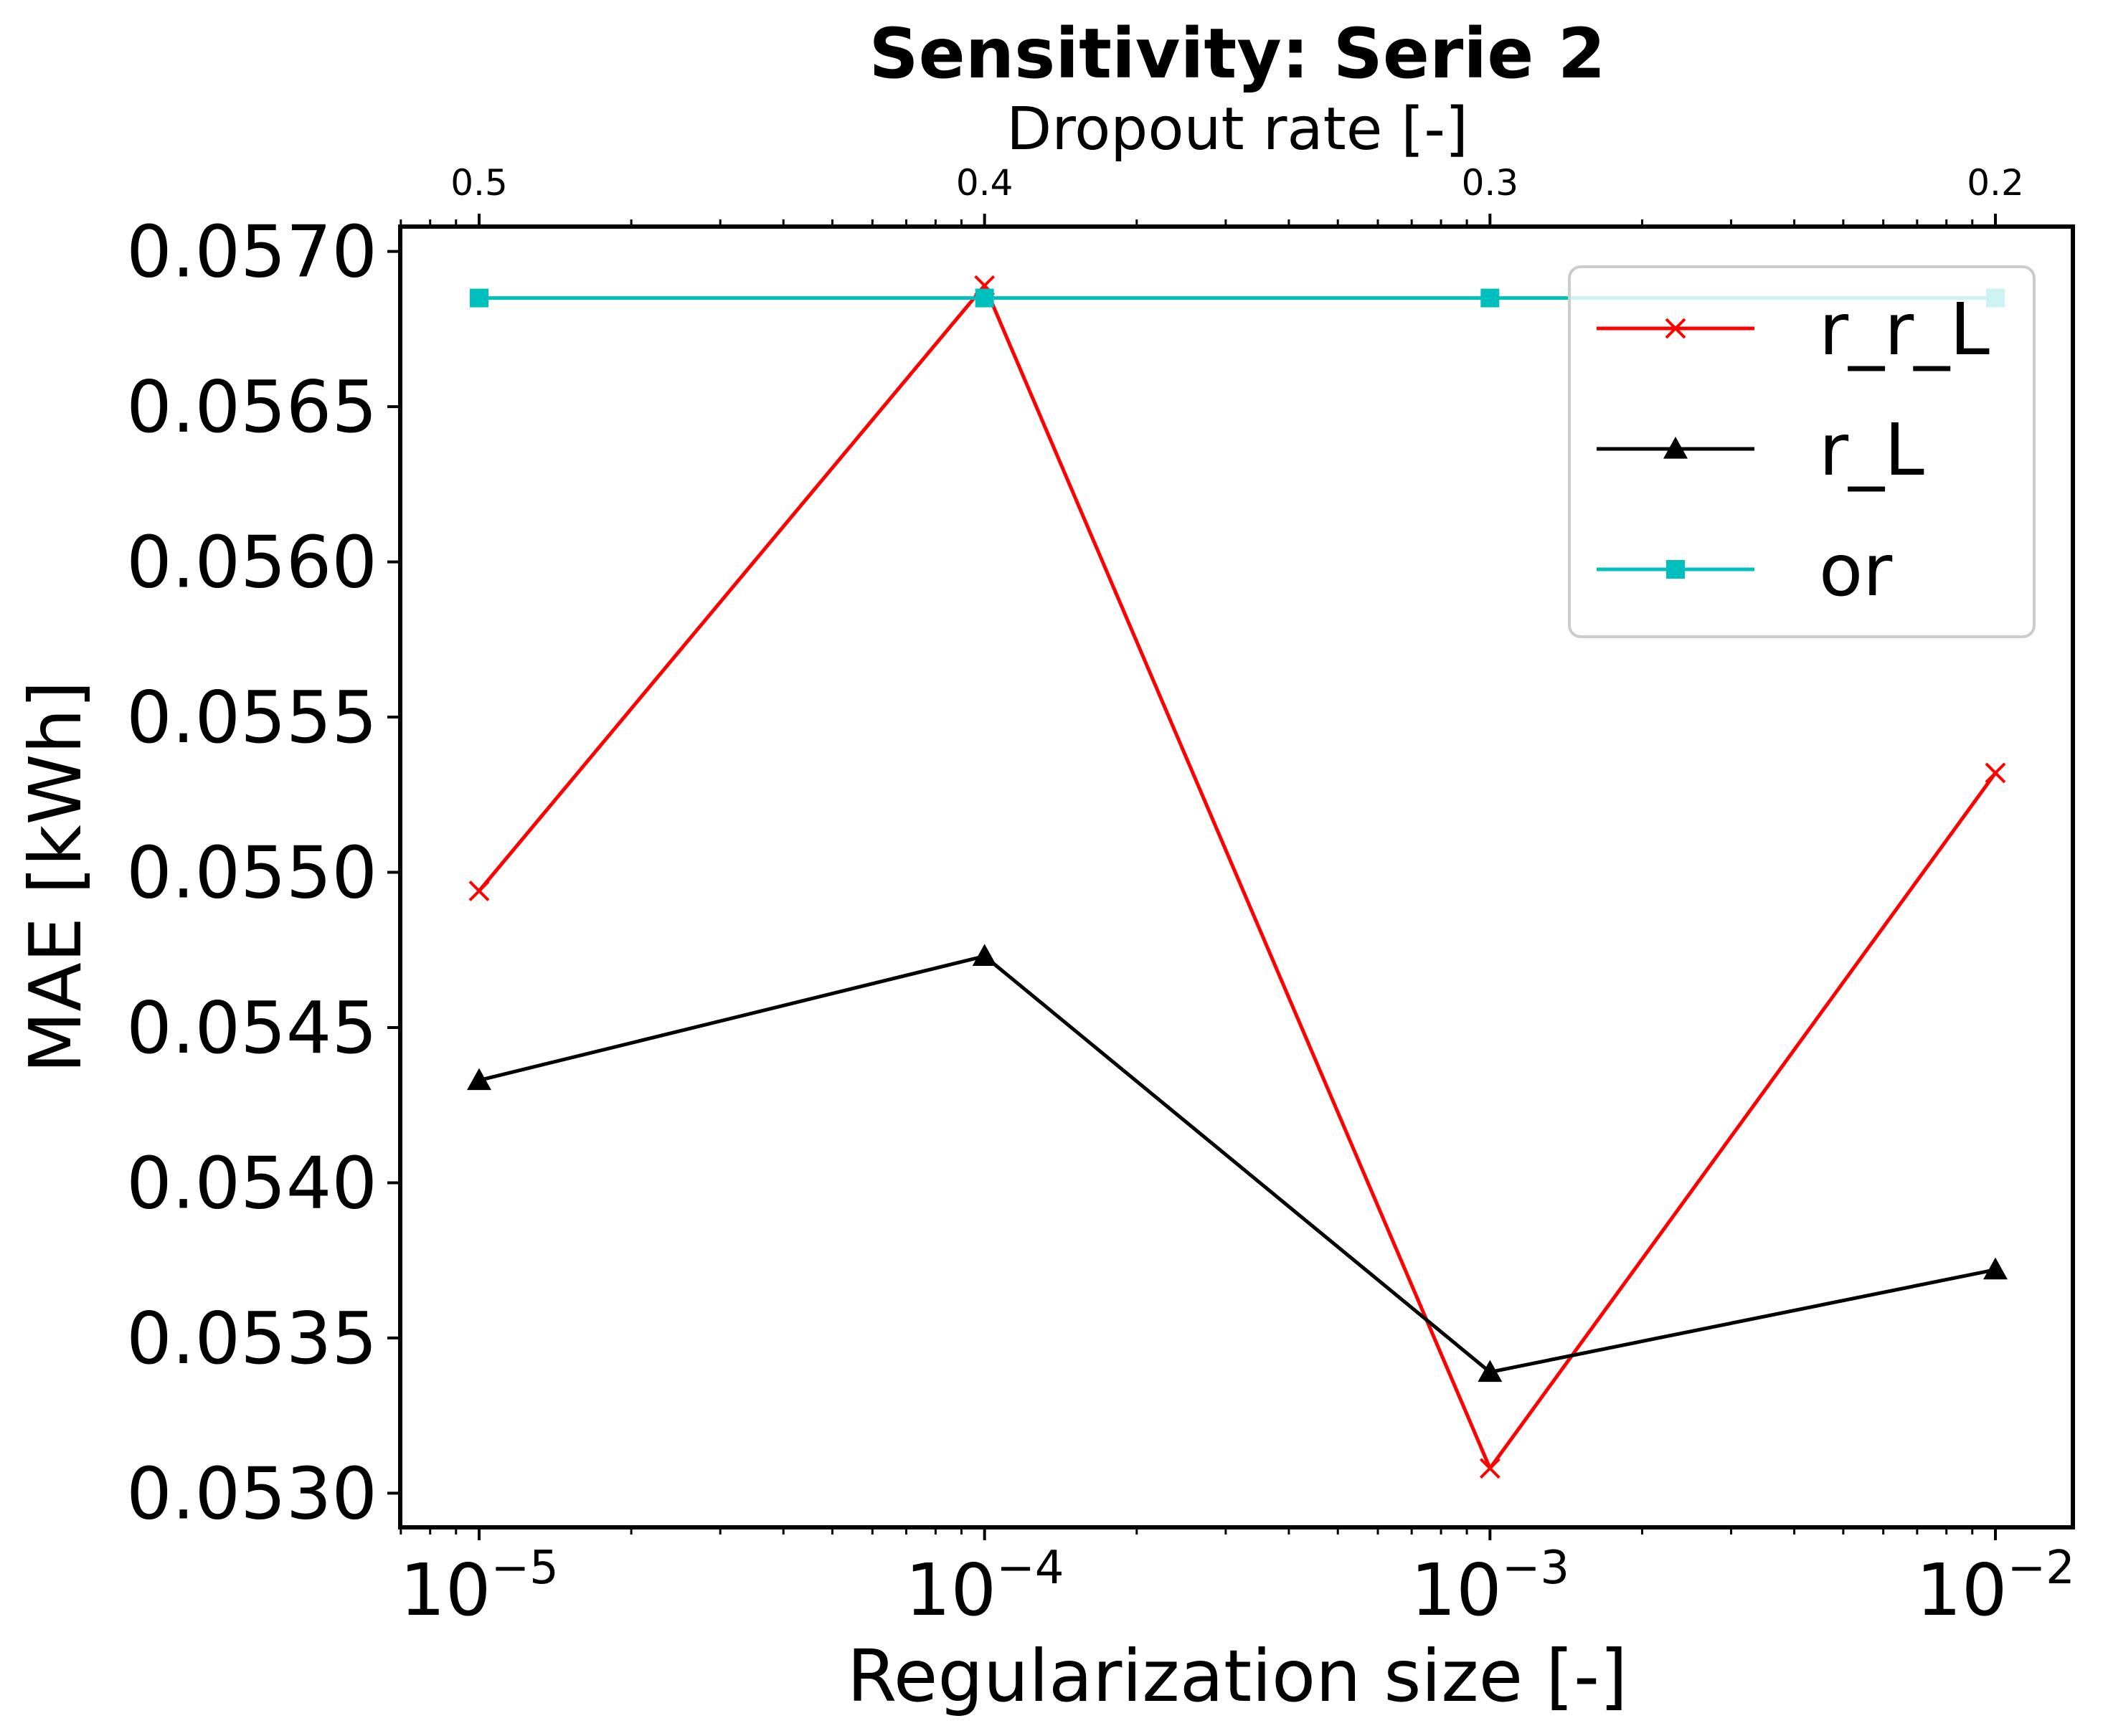  I want to click on legend-label: or, so click(1856, 570).